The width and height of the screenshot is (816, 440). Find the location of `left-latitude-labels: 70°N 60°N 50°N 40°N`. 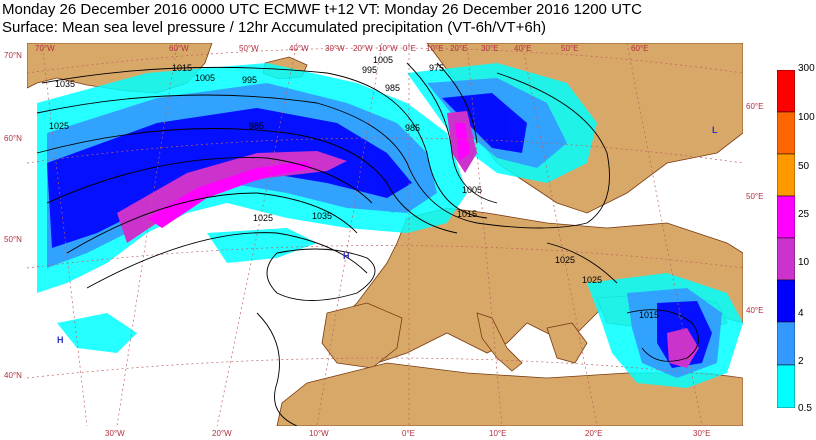

left-latitude-labels: 70°N 60°N 50°N 40°N is located at coordinates (13, 215).